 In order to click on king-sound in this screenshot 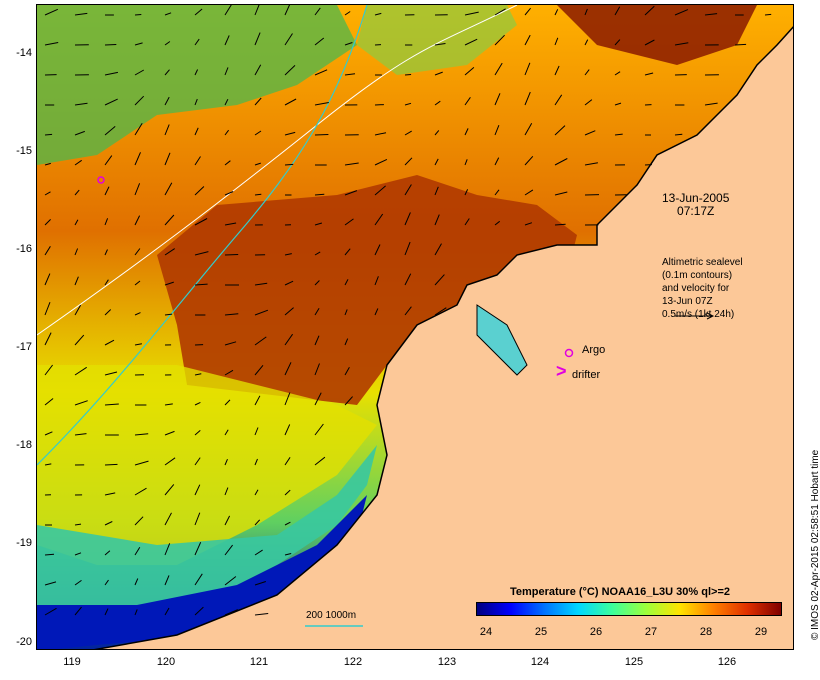, I will do `click(502, 340)`.